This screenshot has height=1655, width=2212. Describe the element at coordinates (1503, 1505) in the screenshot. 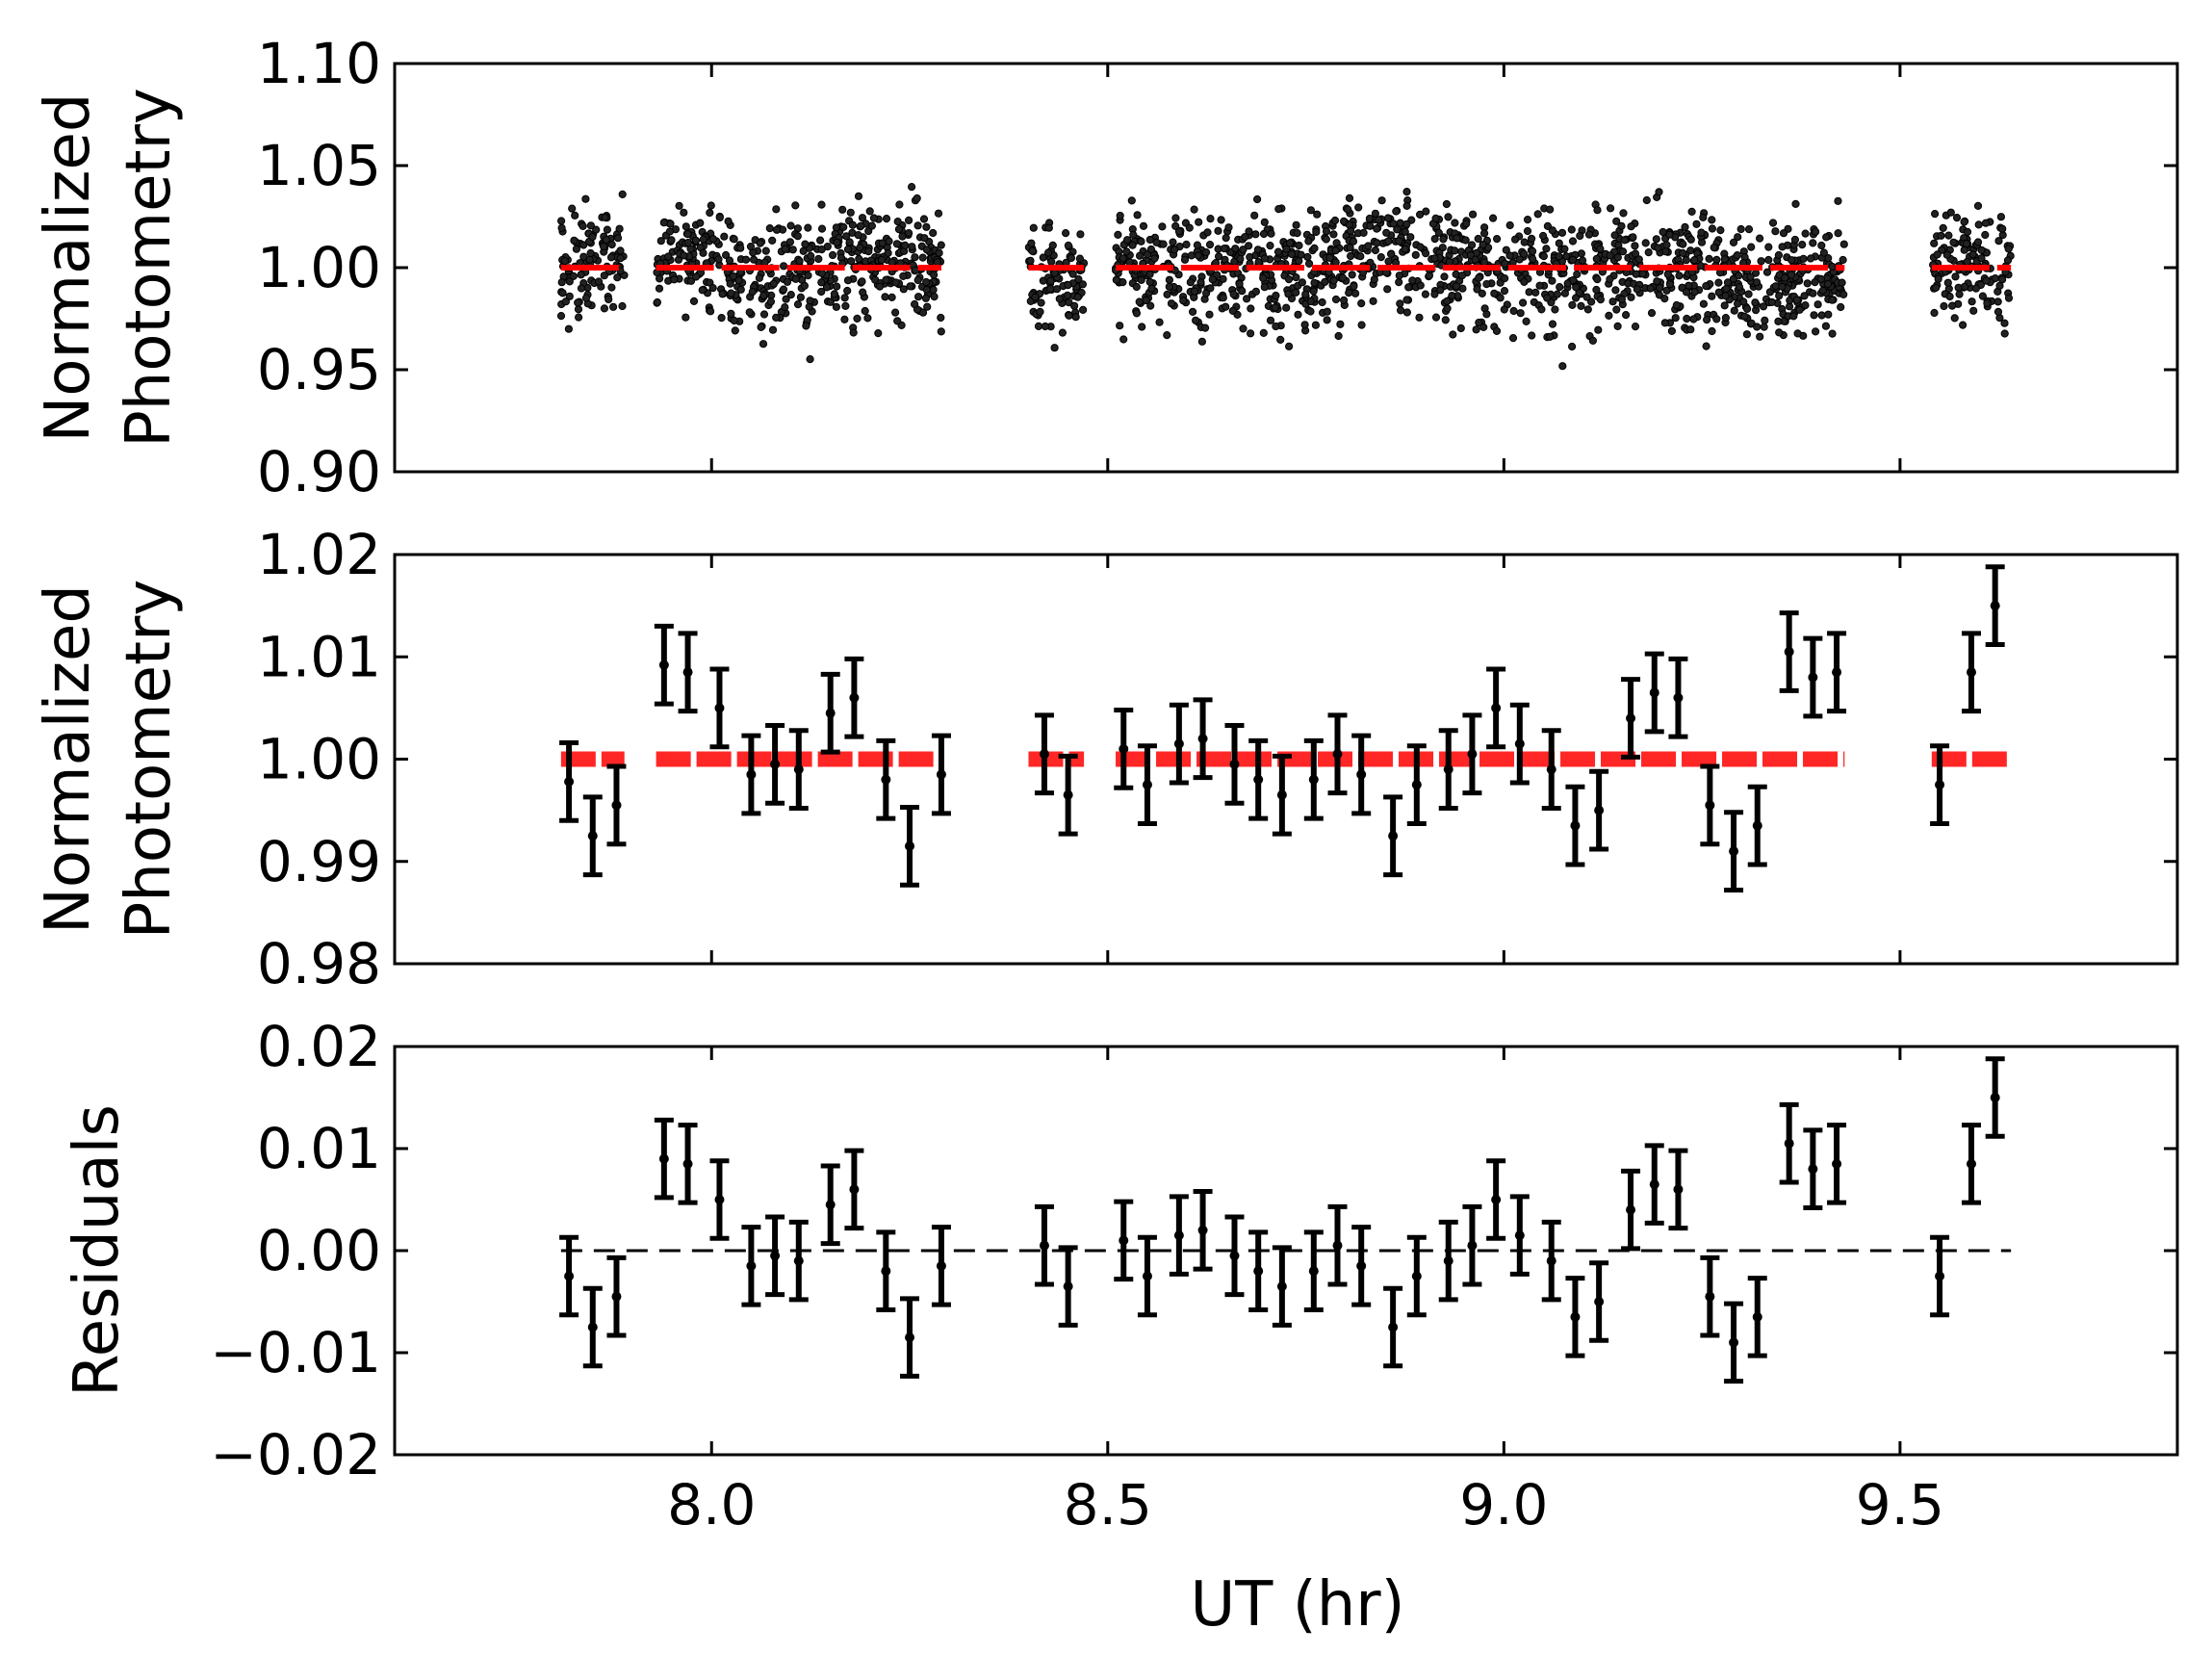

I see `x-tick-label: 9.0` at that location.